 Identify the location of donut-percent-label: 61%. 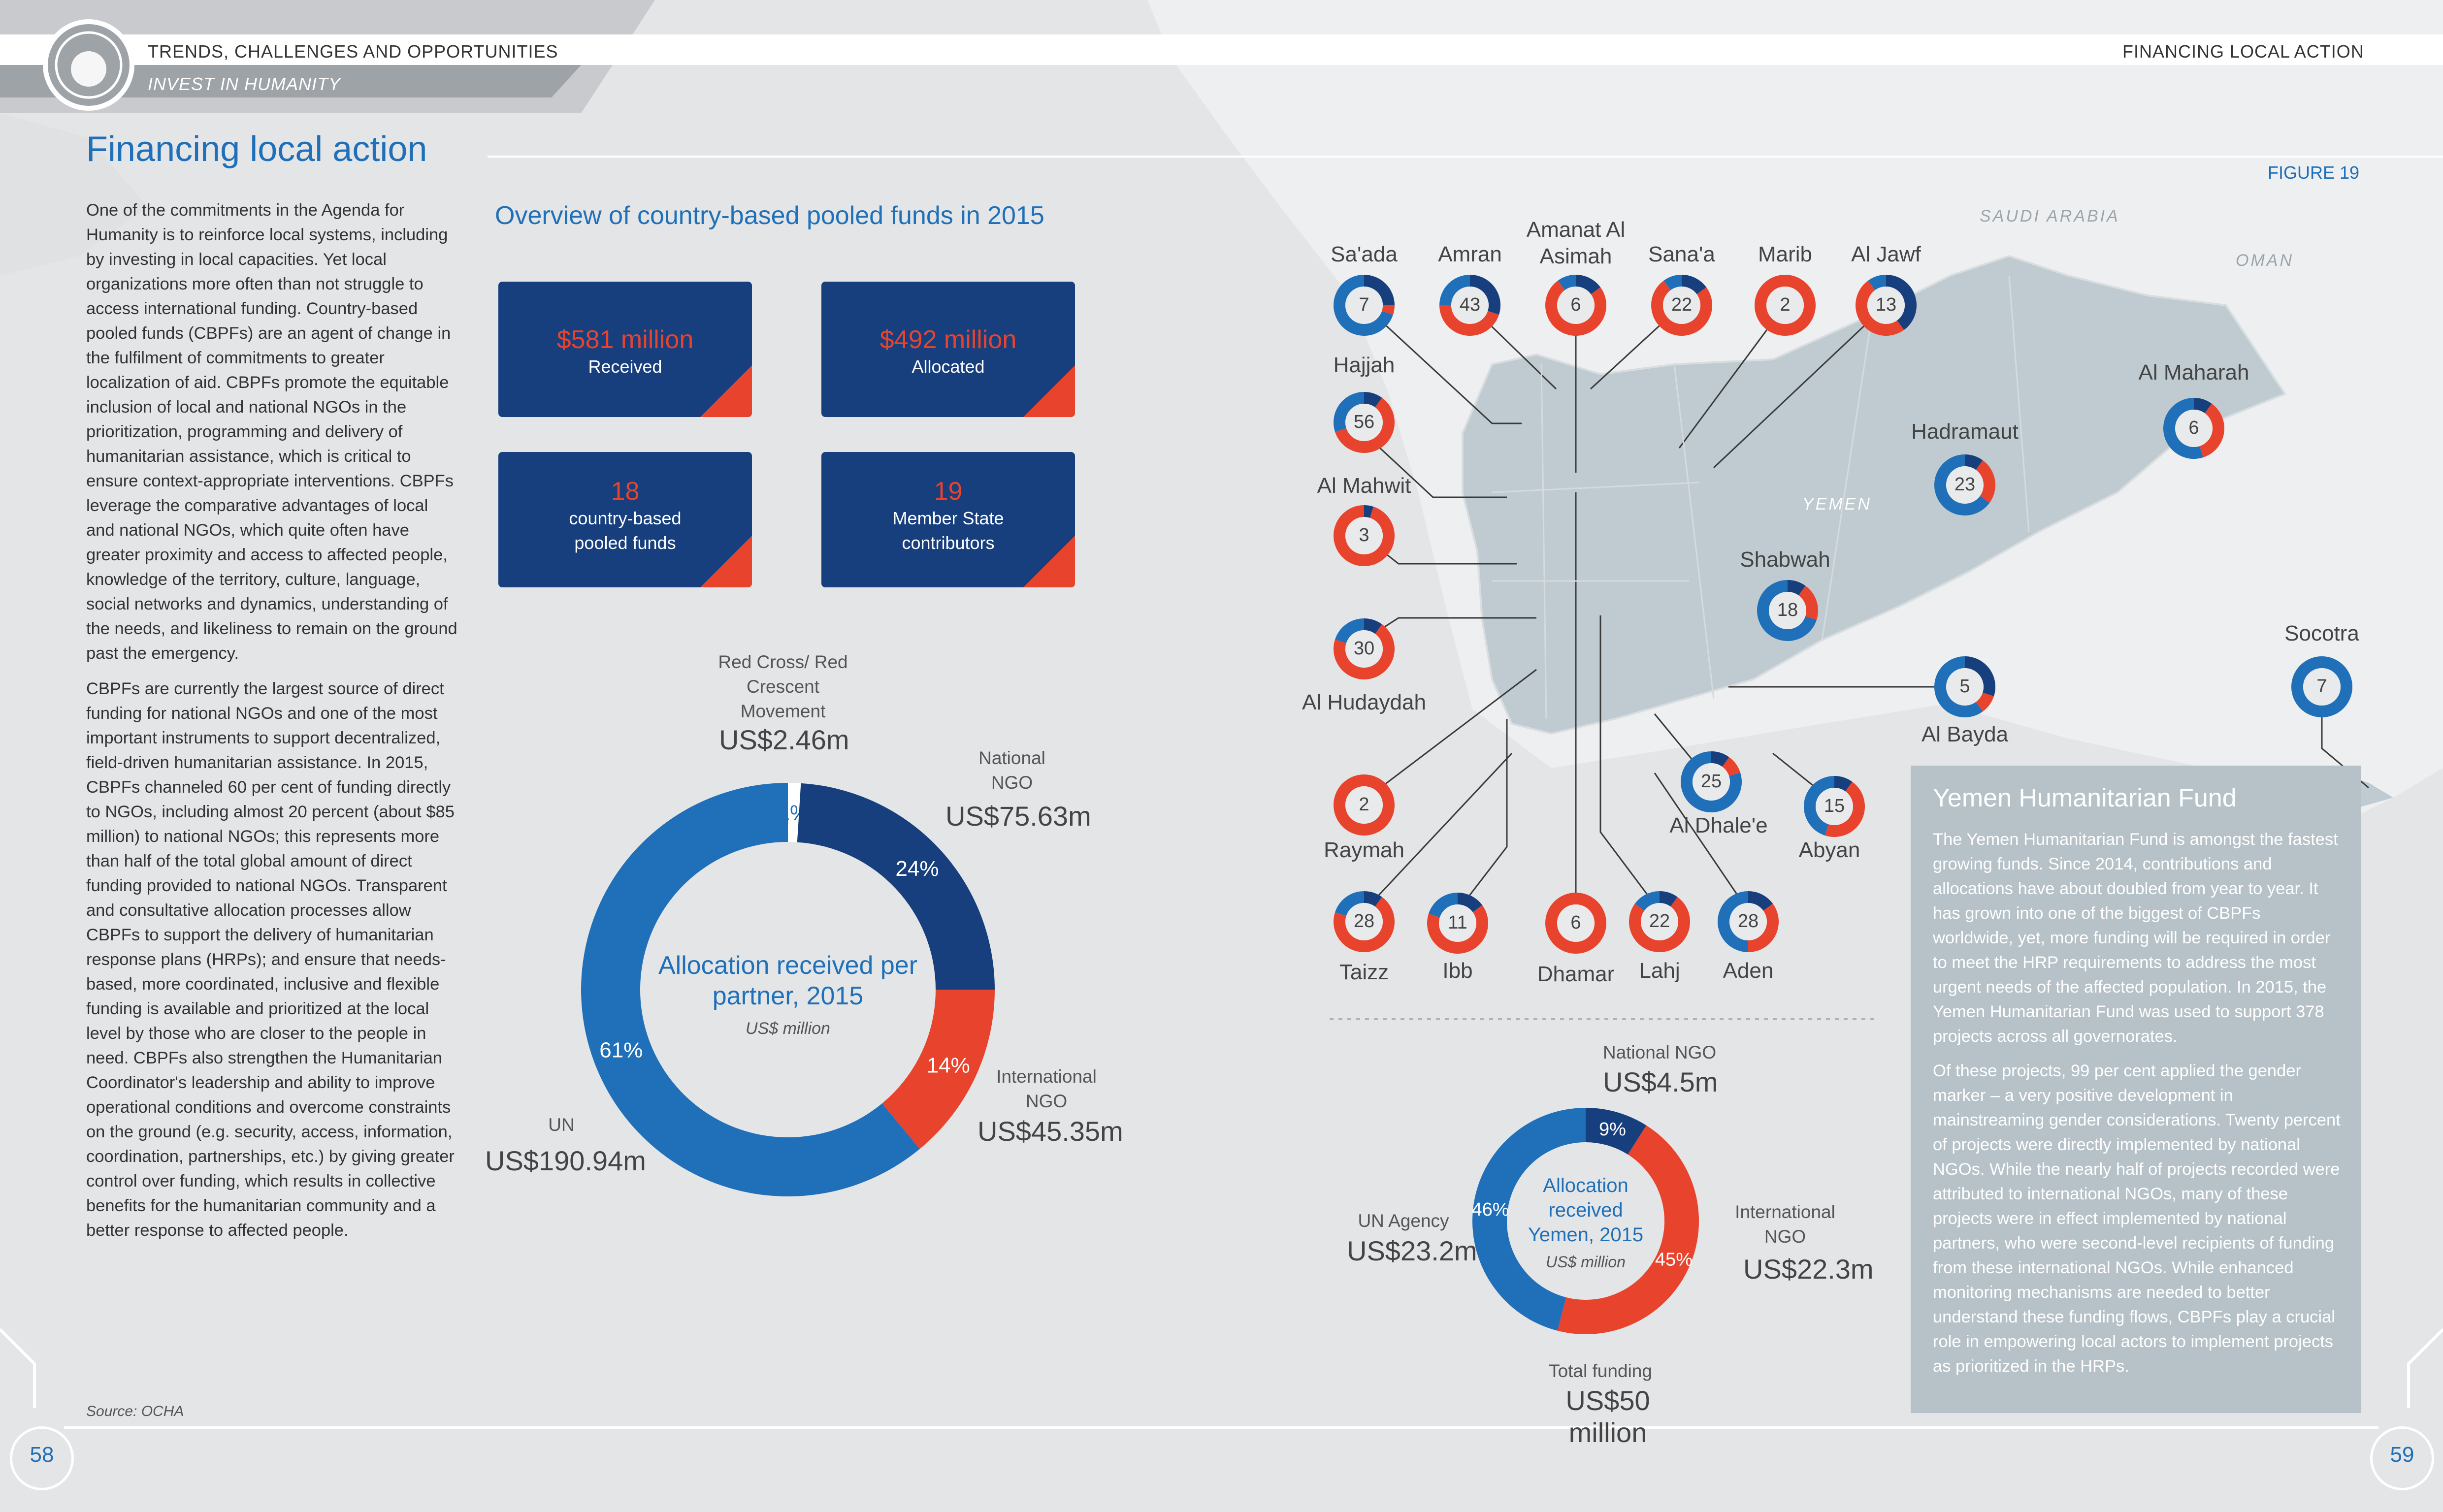
(621, 1050).